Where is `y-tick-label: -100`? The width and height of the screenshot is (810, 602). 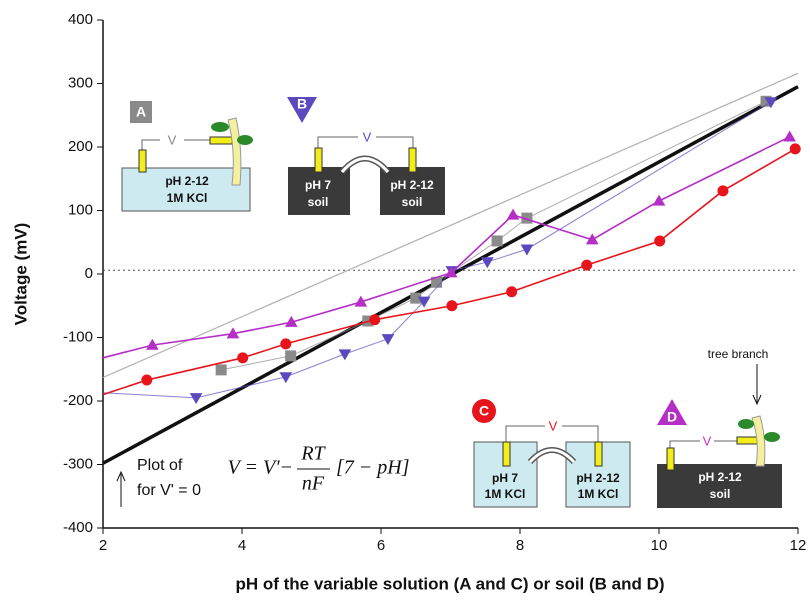
y-tick-label: -100 is located at coordinates (78, 336).